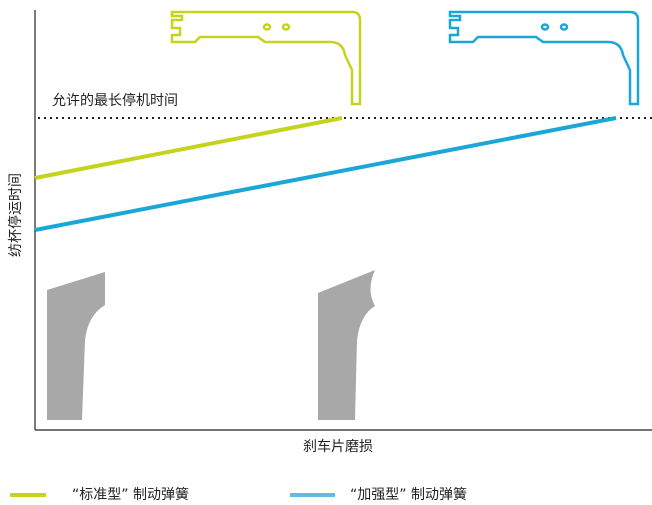 This screenshot has width=652, height=505. Describe the element at coordinates (266, 58) in the screenshot. I see `standard-bracket` at that location.